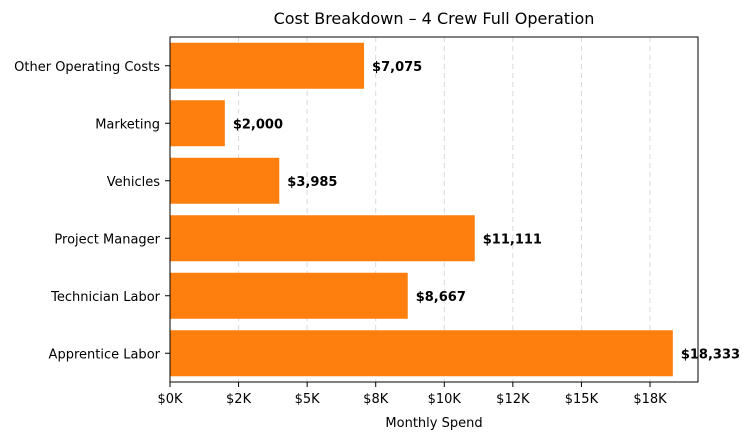  Describe the element at coordinates (397, 67) in the screenshot. I see `bar-value-label: $7,075` at that location.